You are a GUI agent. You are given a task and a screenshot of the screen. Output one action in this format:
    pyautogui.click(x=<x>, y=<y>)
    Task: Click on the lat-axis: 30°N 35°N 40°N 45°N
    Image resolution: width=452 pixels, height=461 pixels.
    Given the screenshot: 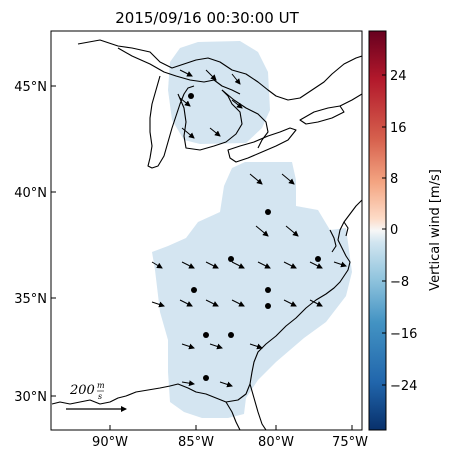 What is the action you would take?
    pyautogui.click(x=35, y=242)
    